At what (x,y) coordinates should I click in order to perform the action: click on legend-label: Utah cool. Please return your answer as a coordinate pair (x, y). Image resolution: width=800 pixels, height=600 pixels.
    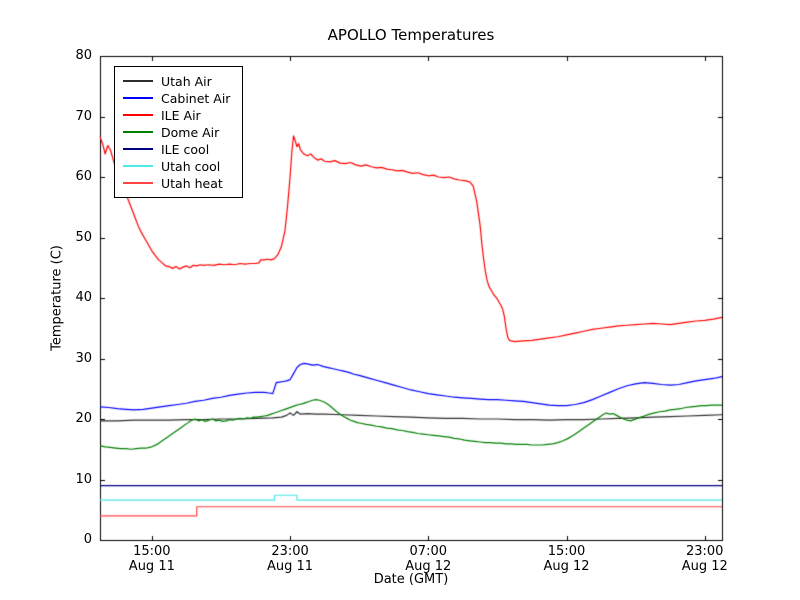
    Looking at the image, I should click on (191, 166).